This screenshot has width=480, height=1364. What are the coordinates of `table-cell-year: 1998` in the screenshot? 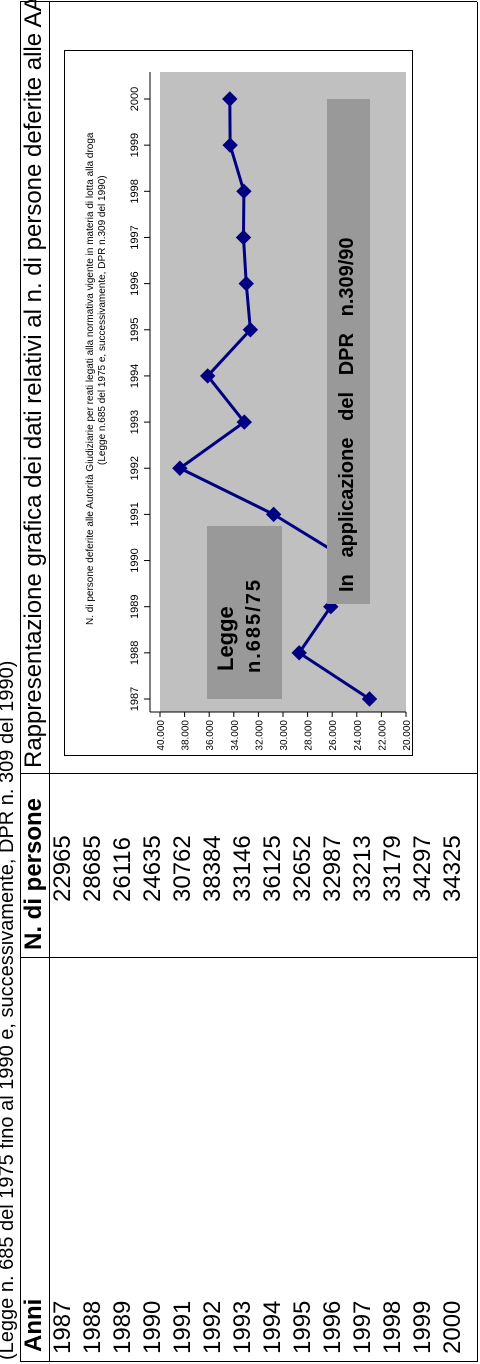 It's located at (392, 1327).